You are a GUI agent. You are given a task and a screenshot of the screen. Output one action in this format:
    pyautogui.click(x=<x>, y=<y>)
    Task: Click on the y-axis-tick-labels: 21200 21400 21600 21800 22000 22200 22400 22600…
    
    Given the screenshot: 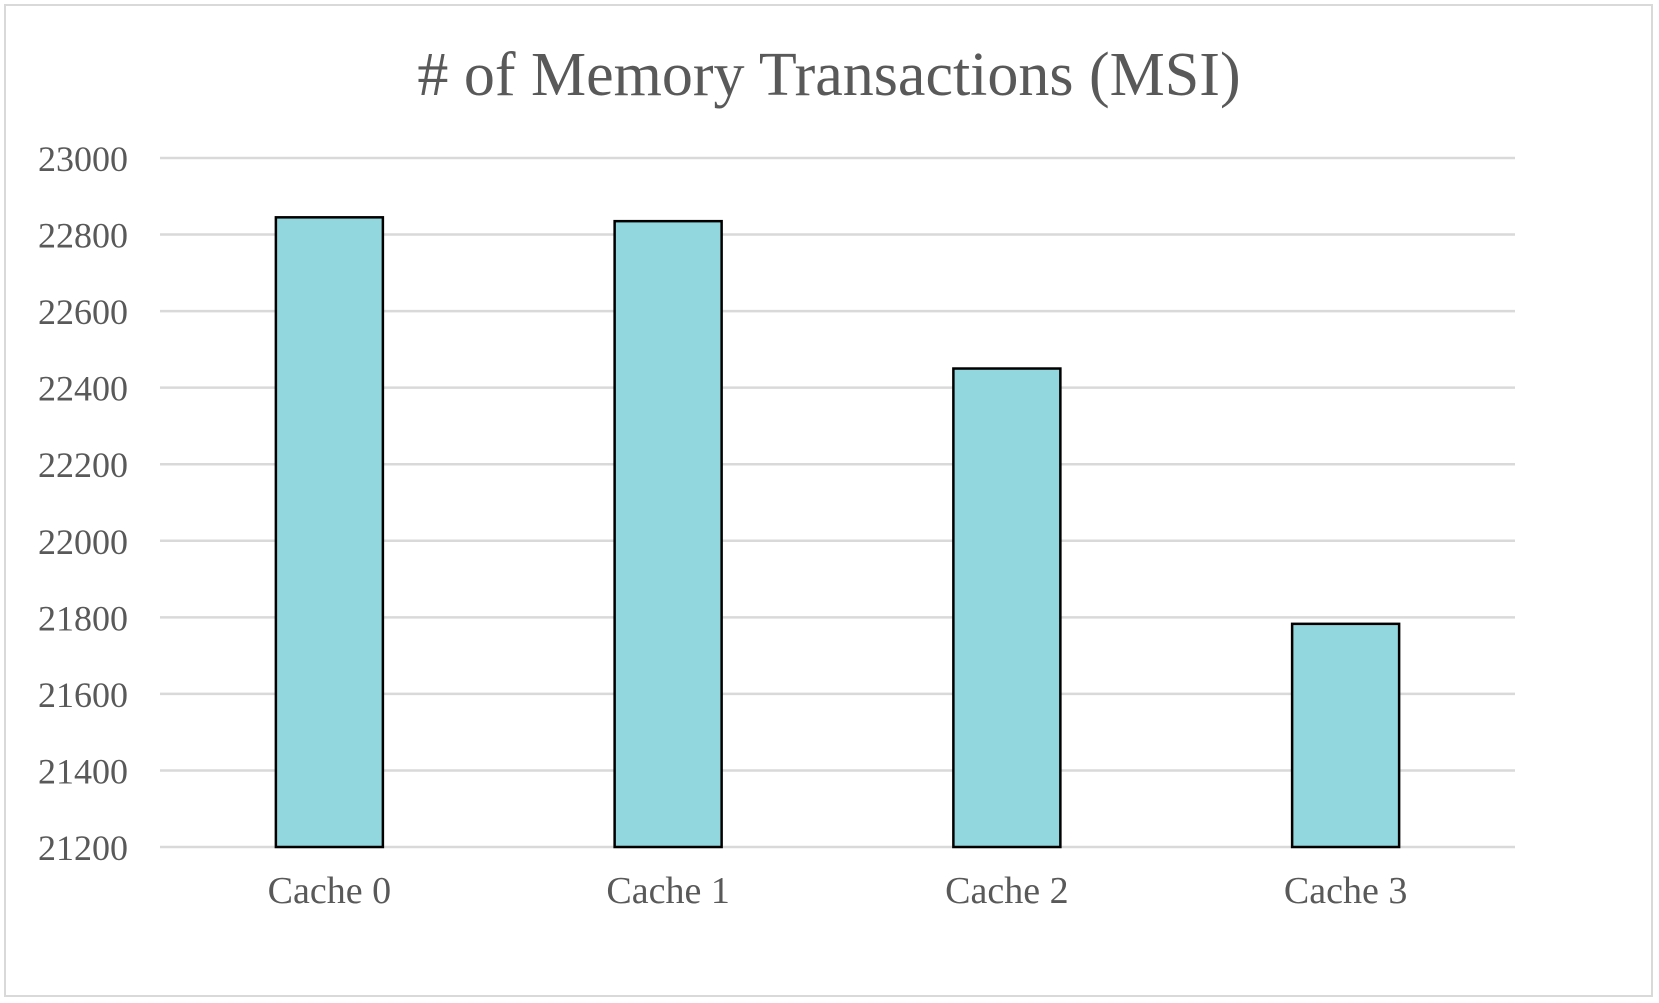 What is the action you would take?
    pyautogui.click(x=83, y=503)
    